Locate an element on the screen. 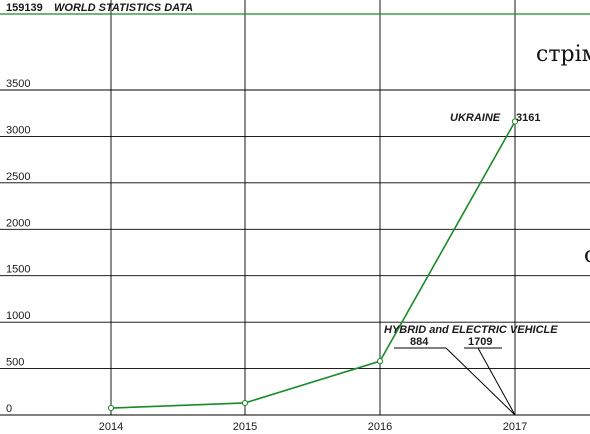 Image resolution: width=590 pixels, height=434 pixels. side-text-mid: с is located at coordinates (587, 255).